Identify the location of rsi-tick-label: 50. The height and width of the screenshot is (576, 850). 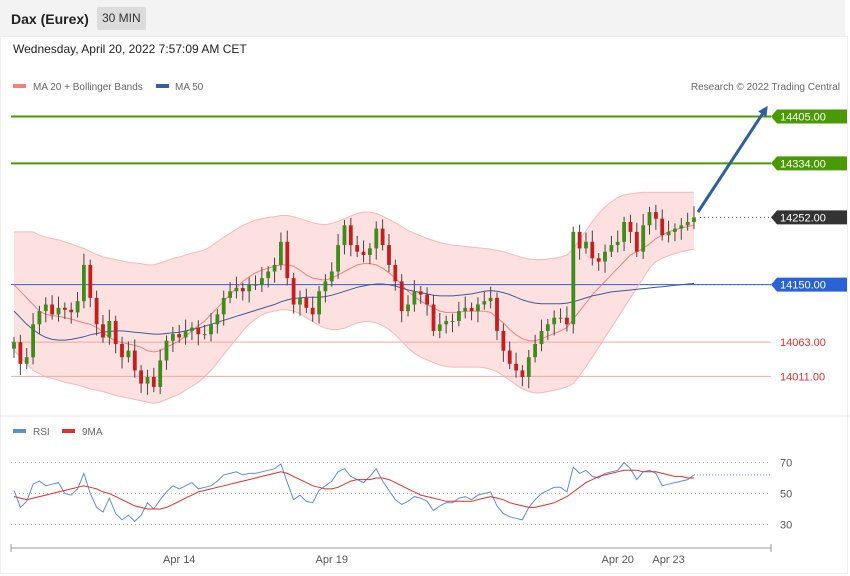
(786, 495).